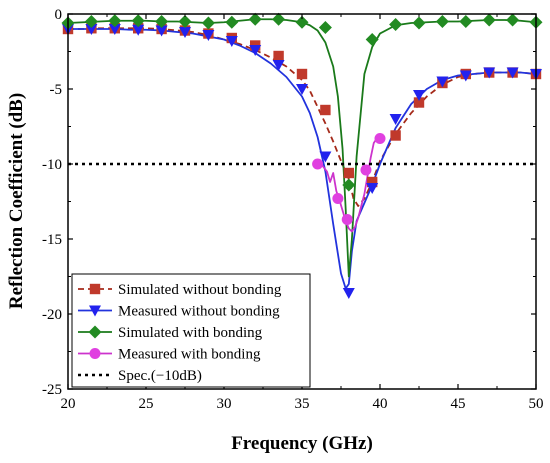 Image resolution: width=550 pixels, height=463 pixels. What do you see at coordinates (302, 404) in the screenshot?
I see `x-tick-label: 35` at bounding box center [302, 404].